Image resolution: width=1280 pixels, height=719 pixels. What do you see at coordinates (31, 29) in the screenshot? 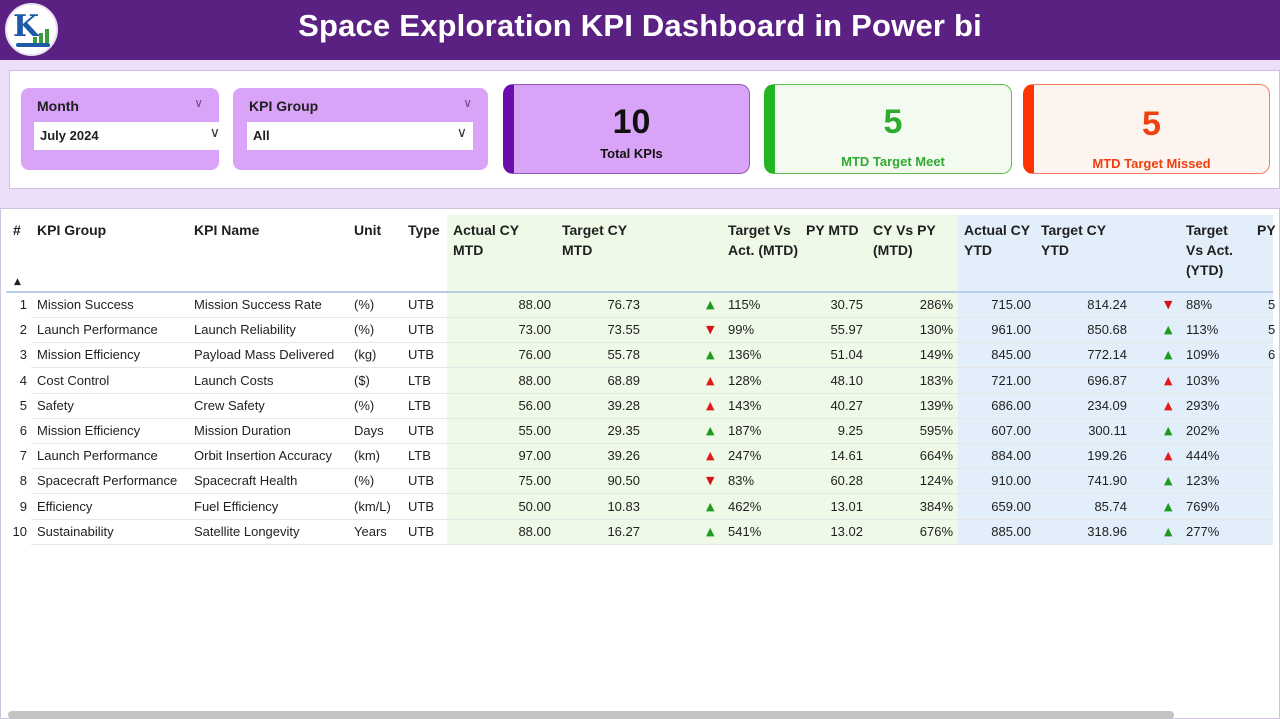
I see `company-logo-icon: K` at bounding box center [31, 29].